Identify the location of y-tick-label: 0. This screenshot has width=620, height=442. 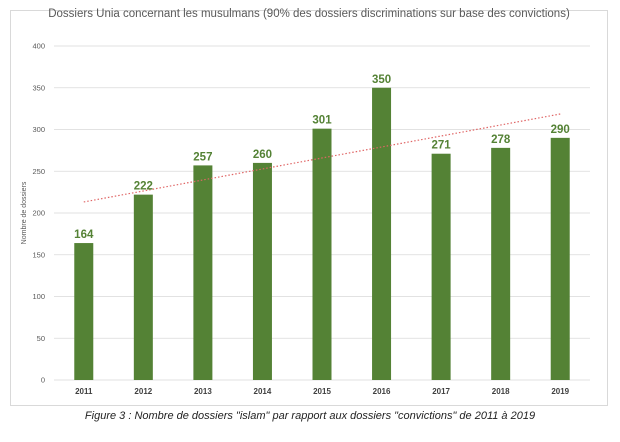
(43, 380).